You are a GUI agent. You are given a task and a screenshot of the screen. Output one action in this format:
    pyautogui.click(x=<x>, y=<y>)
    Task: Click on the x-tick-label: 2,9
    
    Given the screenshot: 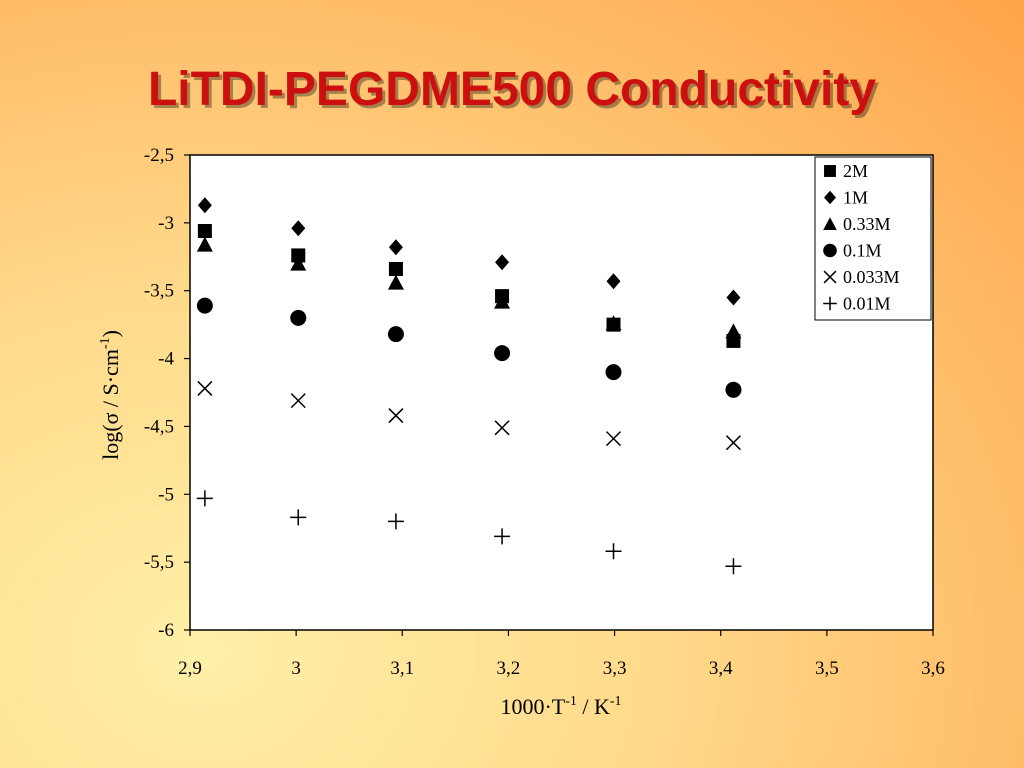 What is the action you would take?
    pyautogui.click(x=190, y=668)
    